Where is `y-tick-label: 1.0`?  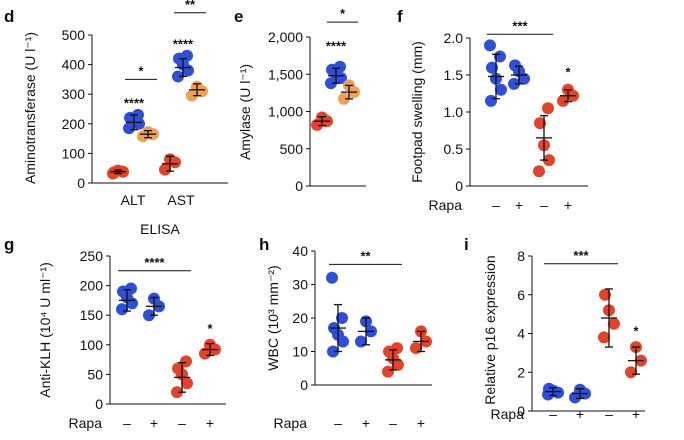 y-tick-label: 1.0 is located at coordinates (454, 112).